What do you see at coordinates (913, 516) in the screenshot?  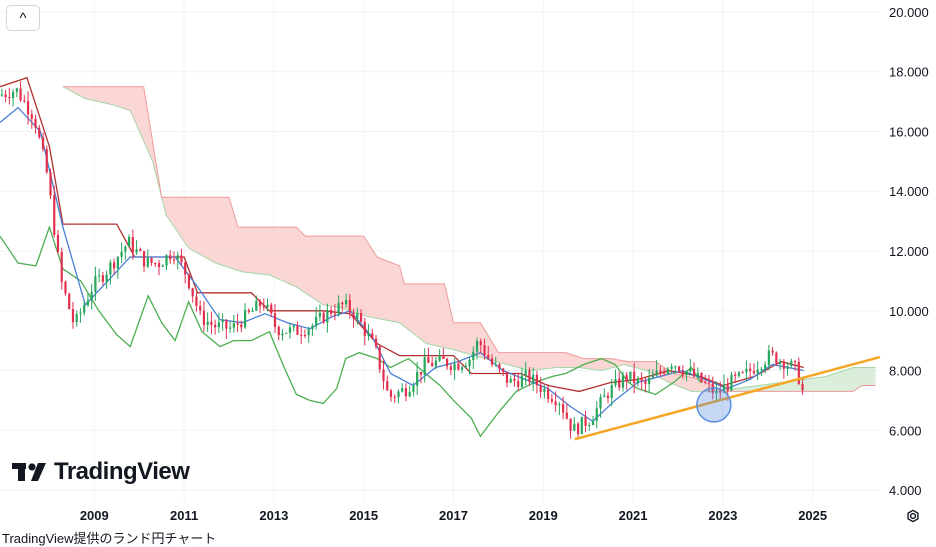 I see `gear-icon` at bounding box center [913, 516].